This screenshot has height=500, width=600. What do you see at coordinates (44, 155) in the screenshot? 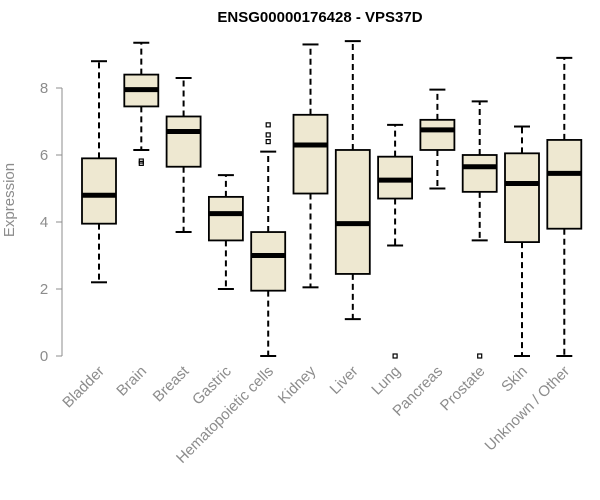
I see `y-tick-label: 6` at bounding box center [44, 155].